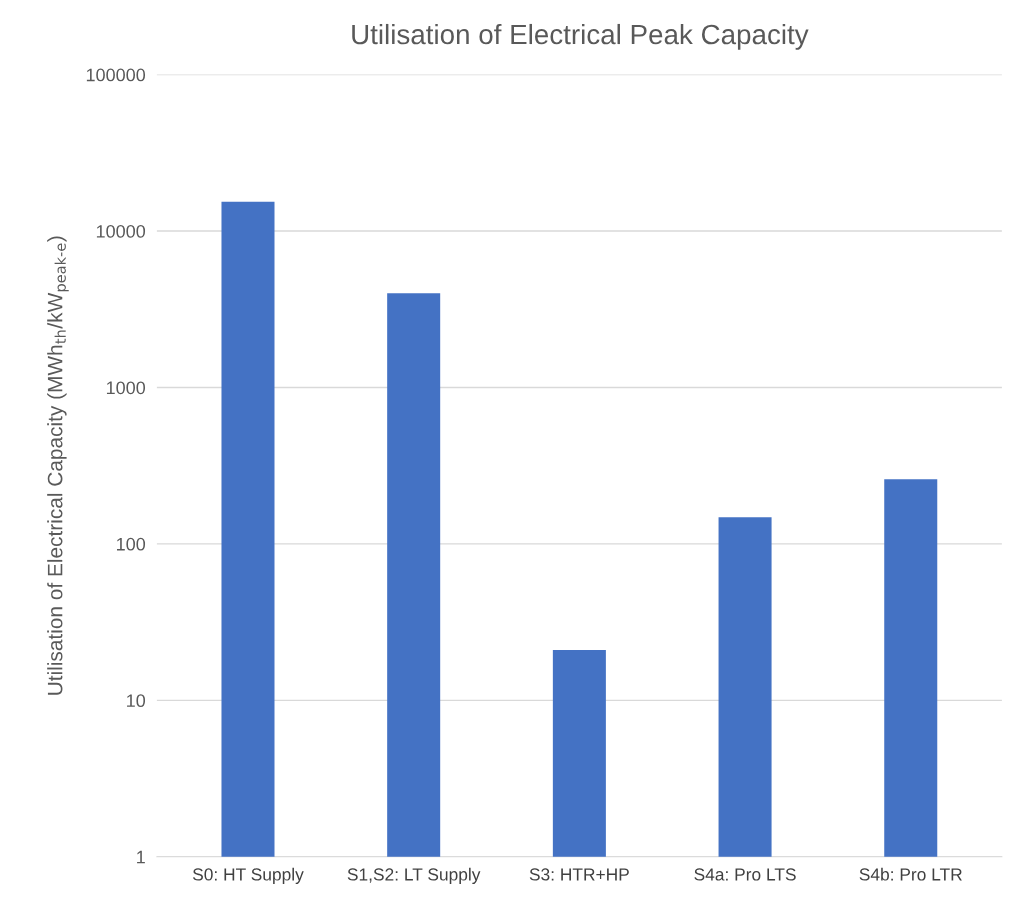 The width and height of the screenshot is (1012, 899). I want to click on y-tick-label: 1, so click(141, 857).